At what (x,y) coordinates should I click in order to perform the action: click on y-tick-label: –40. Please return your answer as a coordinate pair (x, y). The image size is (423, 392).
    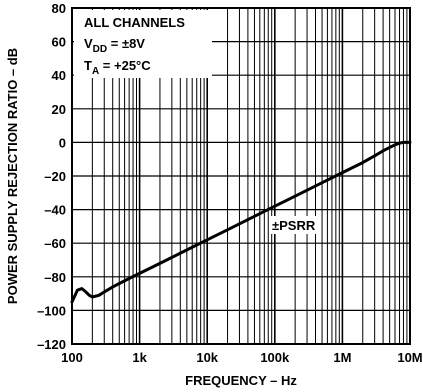
    Looking at the image, I should click on (55, 210).